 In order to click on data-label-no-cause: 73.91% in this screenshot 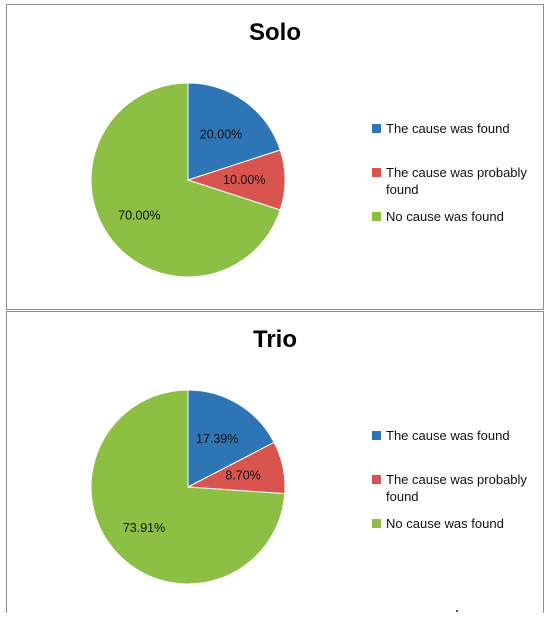, I will do `click(144, 528)`.